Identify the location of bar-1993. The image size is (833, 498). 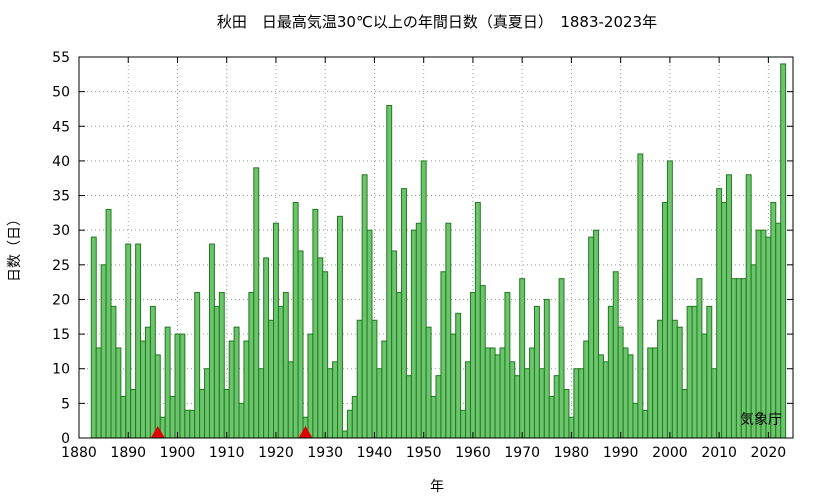
(635, 420).